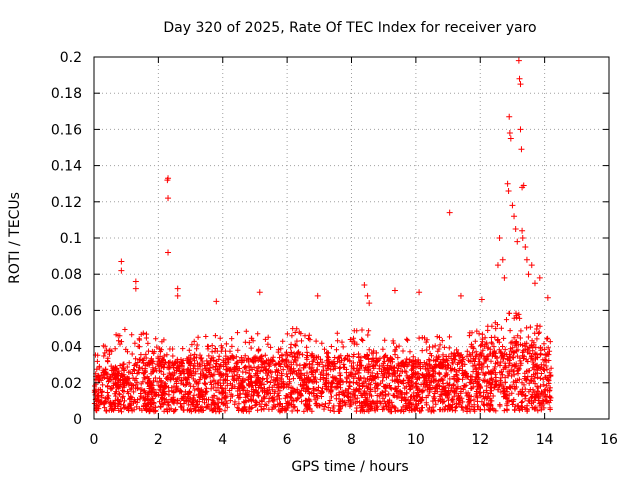  Describe the element at coordinates (545, 440) in the screenshot. I see `x-tick-label: 14` at that location.